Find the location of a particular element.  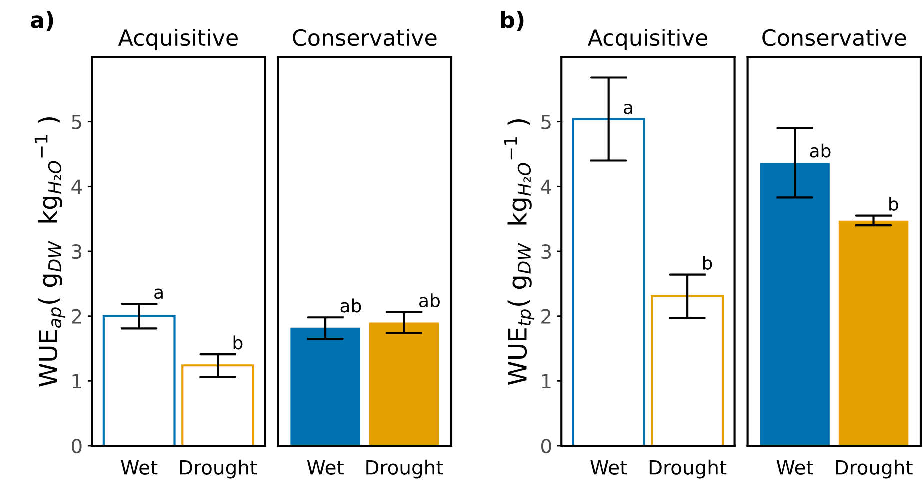

text: a) is located at coordinates (42, 21).